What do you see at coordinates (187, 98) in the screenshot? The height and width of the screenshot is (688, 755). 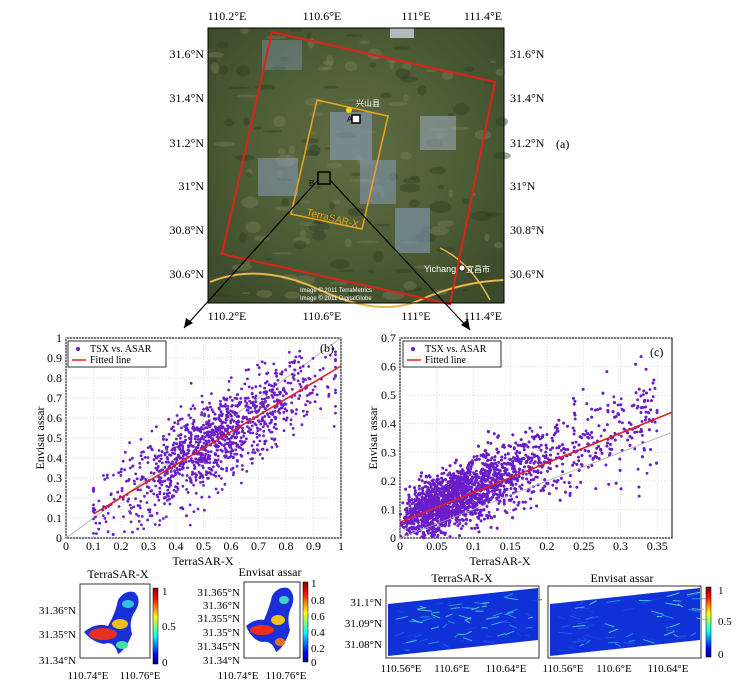 I see `lat-tick-left: 31.4°N` at bounding box center [187, 98].